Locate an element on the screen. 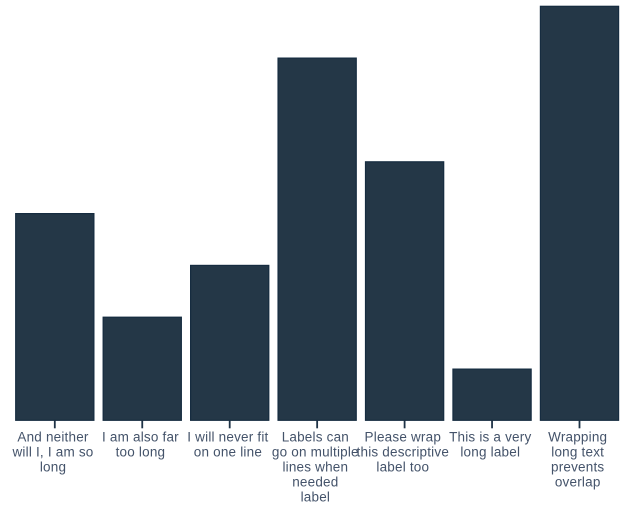 This screenshot has height=519, width=640. svg-text:This is a verylong label: This is a very long label is located at coordinates (490, 444).